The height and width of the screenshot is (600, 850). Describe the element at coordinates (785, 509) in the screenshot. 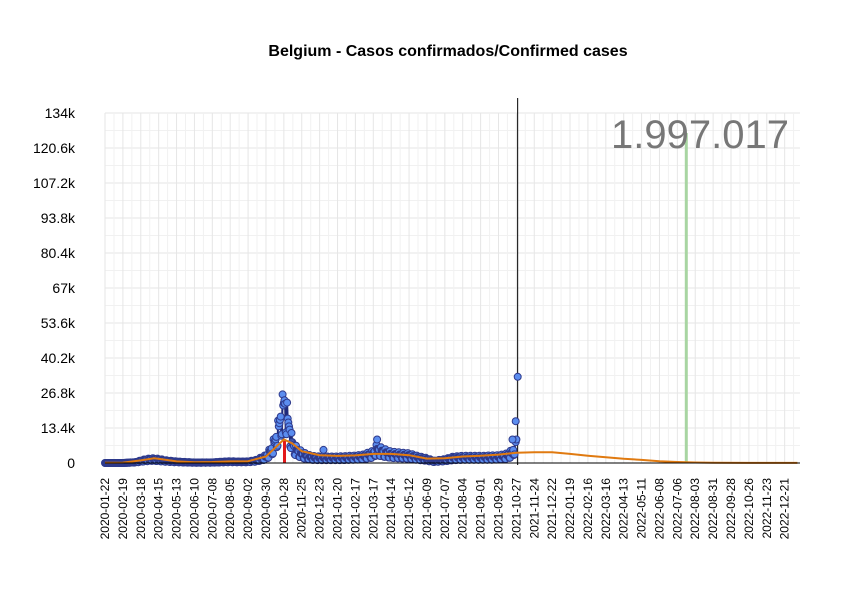

I see `x-tick-label: 2022-12-21` at that location.